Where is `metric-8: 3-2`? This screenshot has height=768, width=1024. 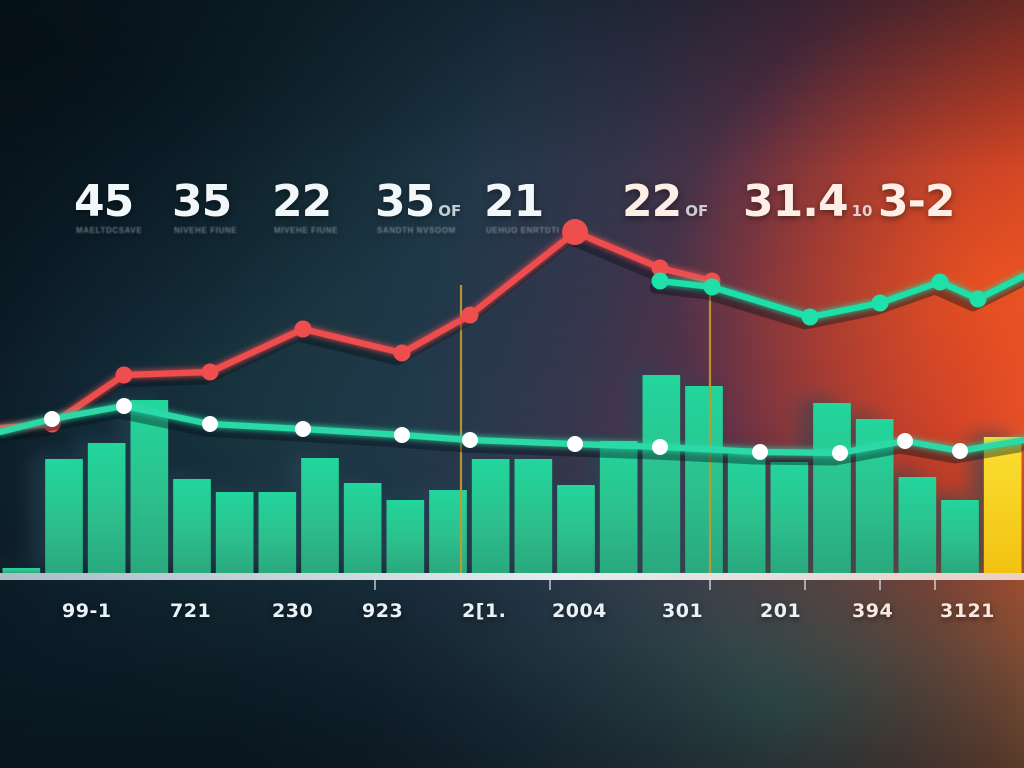
metric-8: 3-2 is located at coordinates (916, 202).